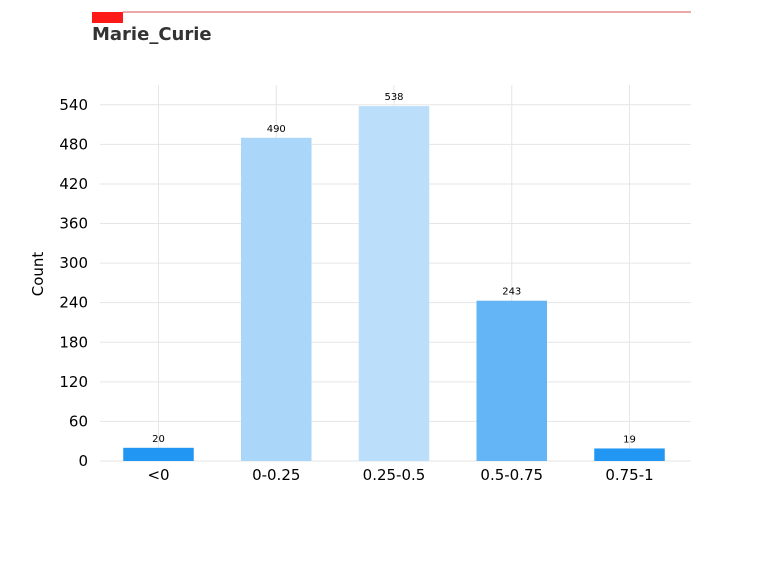  What do you see at coordinates (73, 224) in the screenshot?
I see `y-tick-label: 360` at bounding box center [73, 224].